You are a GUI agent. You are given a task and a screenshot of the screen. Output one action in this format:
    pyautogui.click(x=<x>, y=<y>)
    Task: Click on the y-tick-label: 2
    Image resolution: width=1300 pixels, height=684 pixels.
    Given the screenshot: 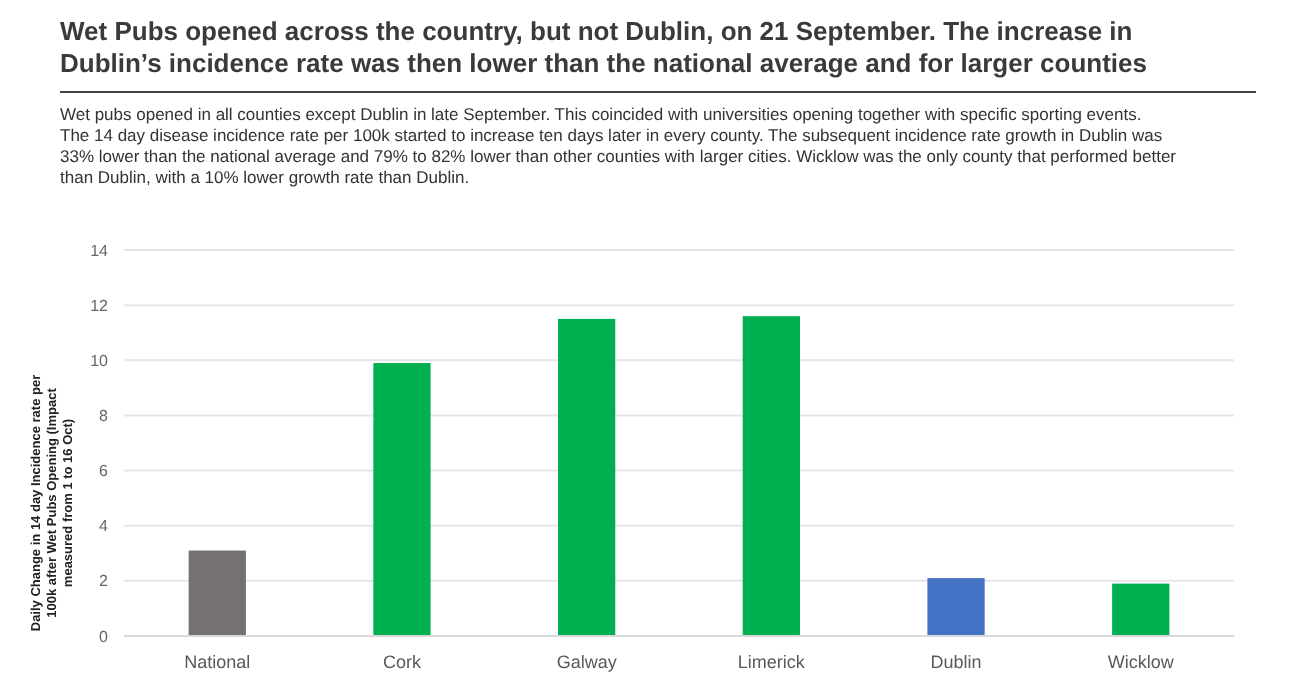 What is the action you would take?
    pyautogui.click(x=104, y=581)
    